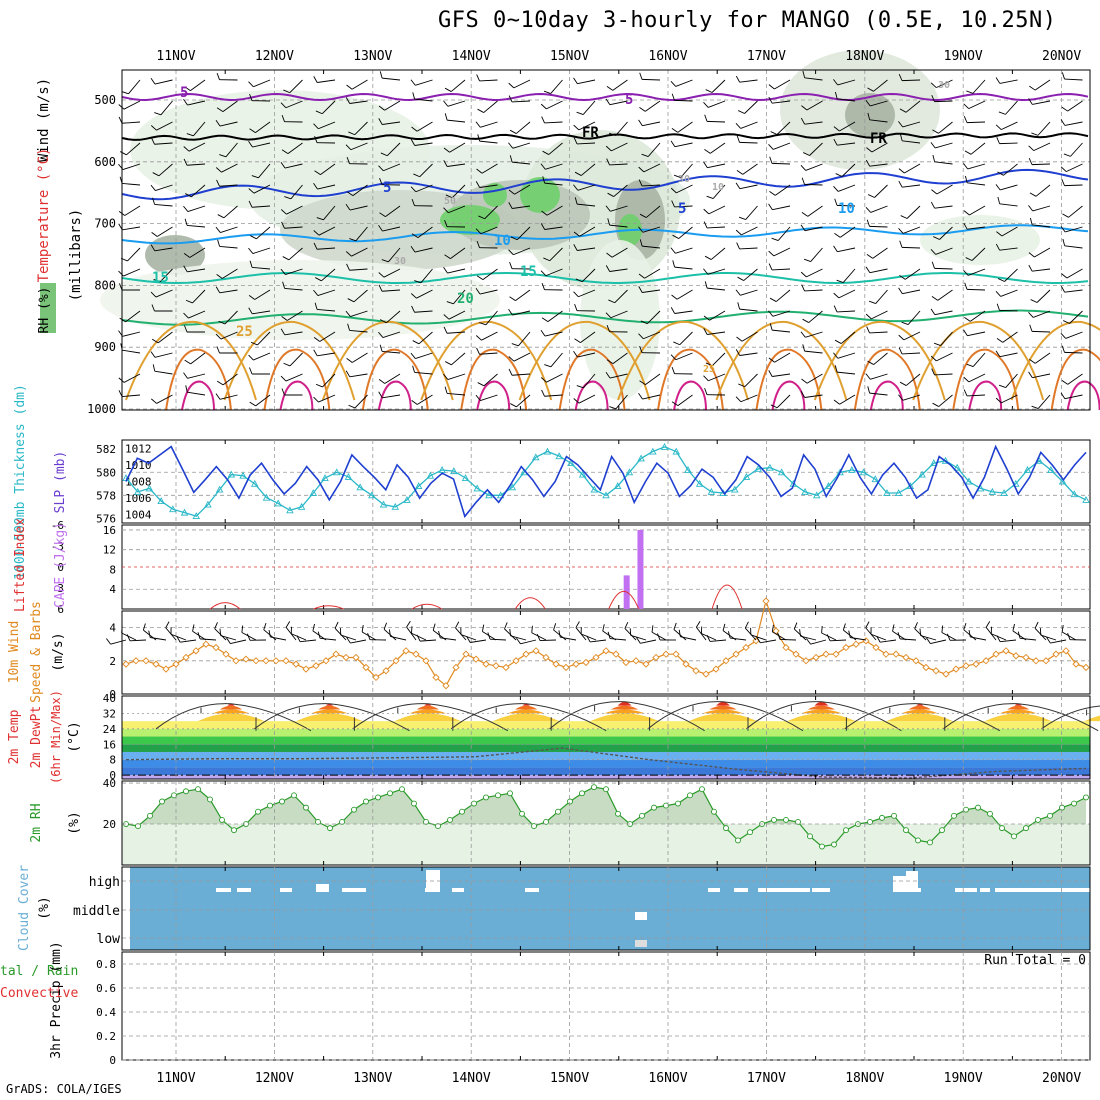 The image size is (1100, 1100). What do you see at coordinates (14, 736) in the screenshot?
I see `label-temp2m: 2m Temp` at bounding box center [14, 736].